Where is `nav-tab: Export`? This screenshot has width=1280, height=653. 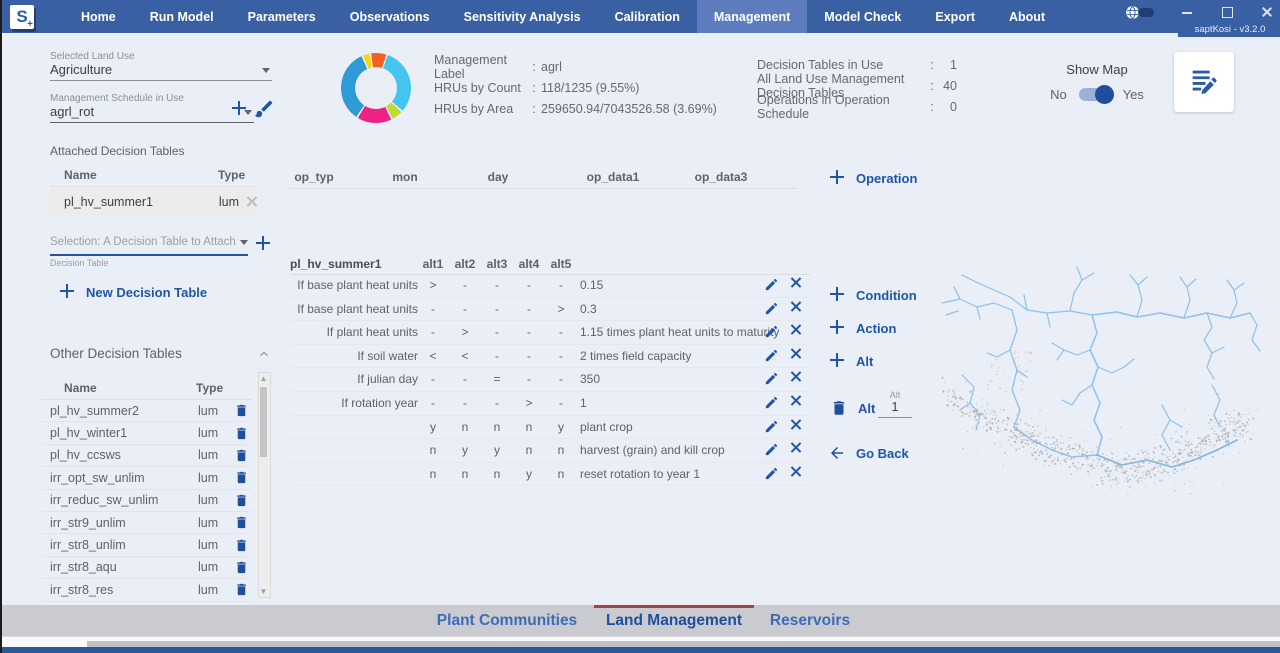 nav-tab: Export is located at coordinates (955, 16).